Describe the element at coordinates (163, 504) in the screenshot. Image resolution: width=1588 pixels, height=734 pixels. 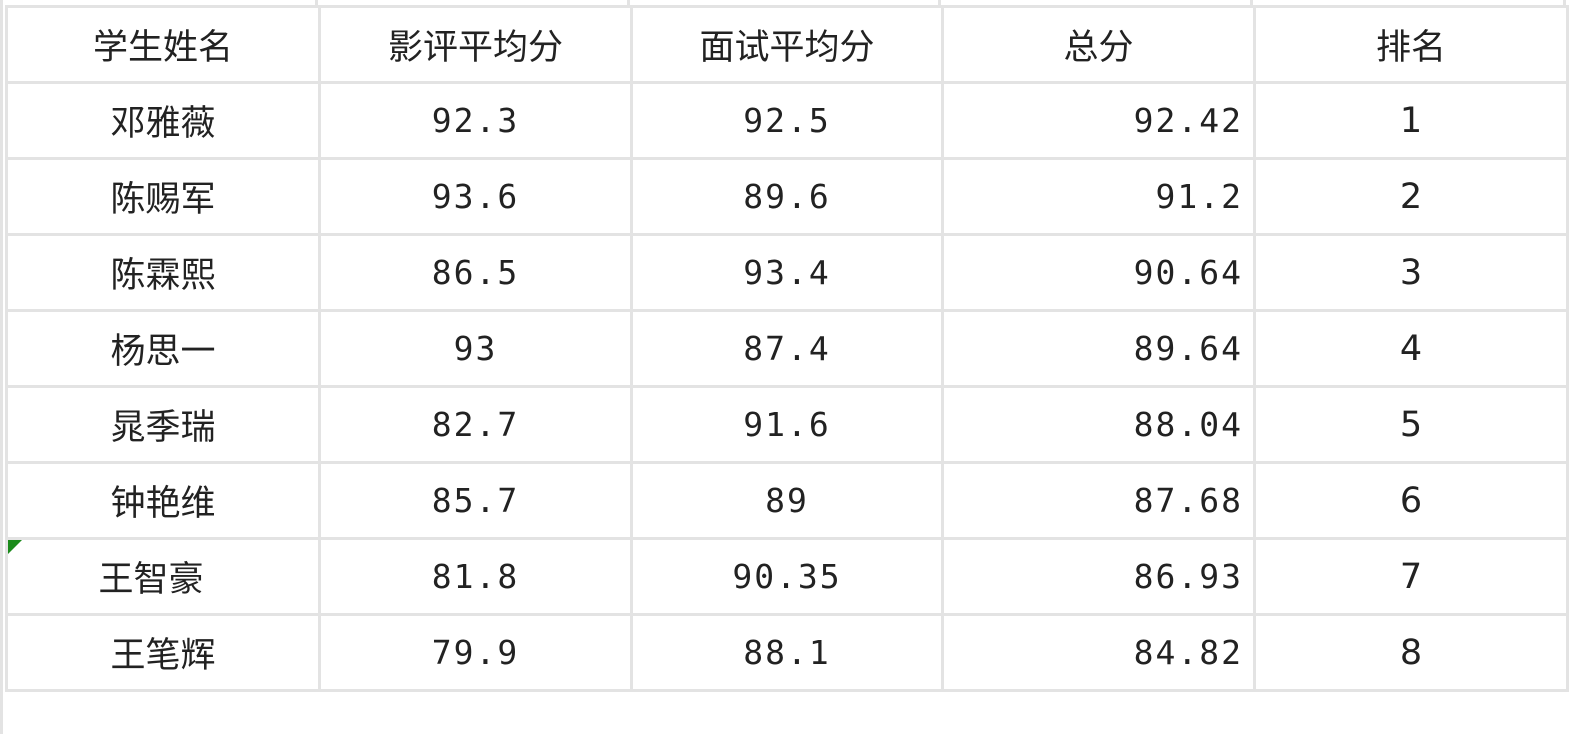
I see `cell-value: 钟艳维` at that location.